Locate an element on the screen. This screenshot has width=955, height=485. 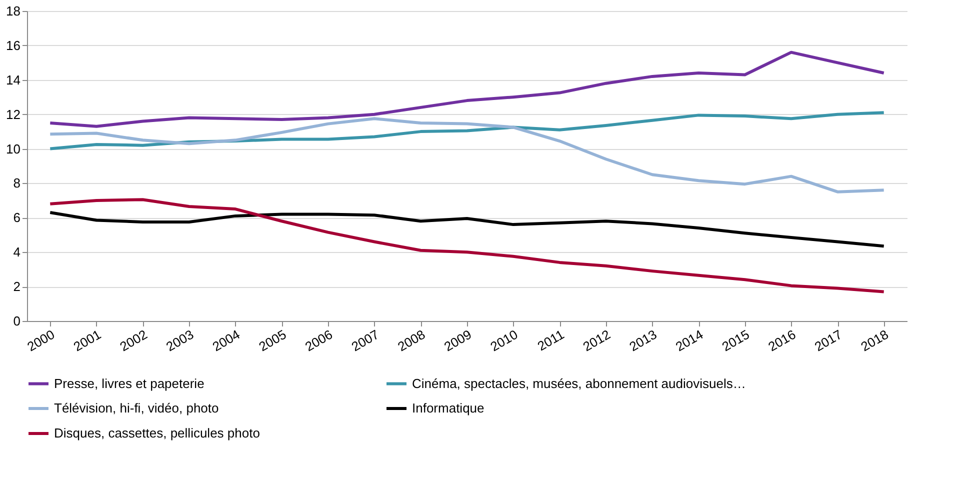
x-tick-label: 2006 is located at coordinates (319, 340).